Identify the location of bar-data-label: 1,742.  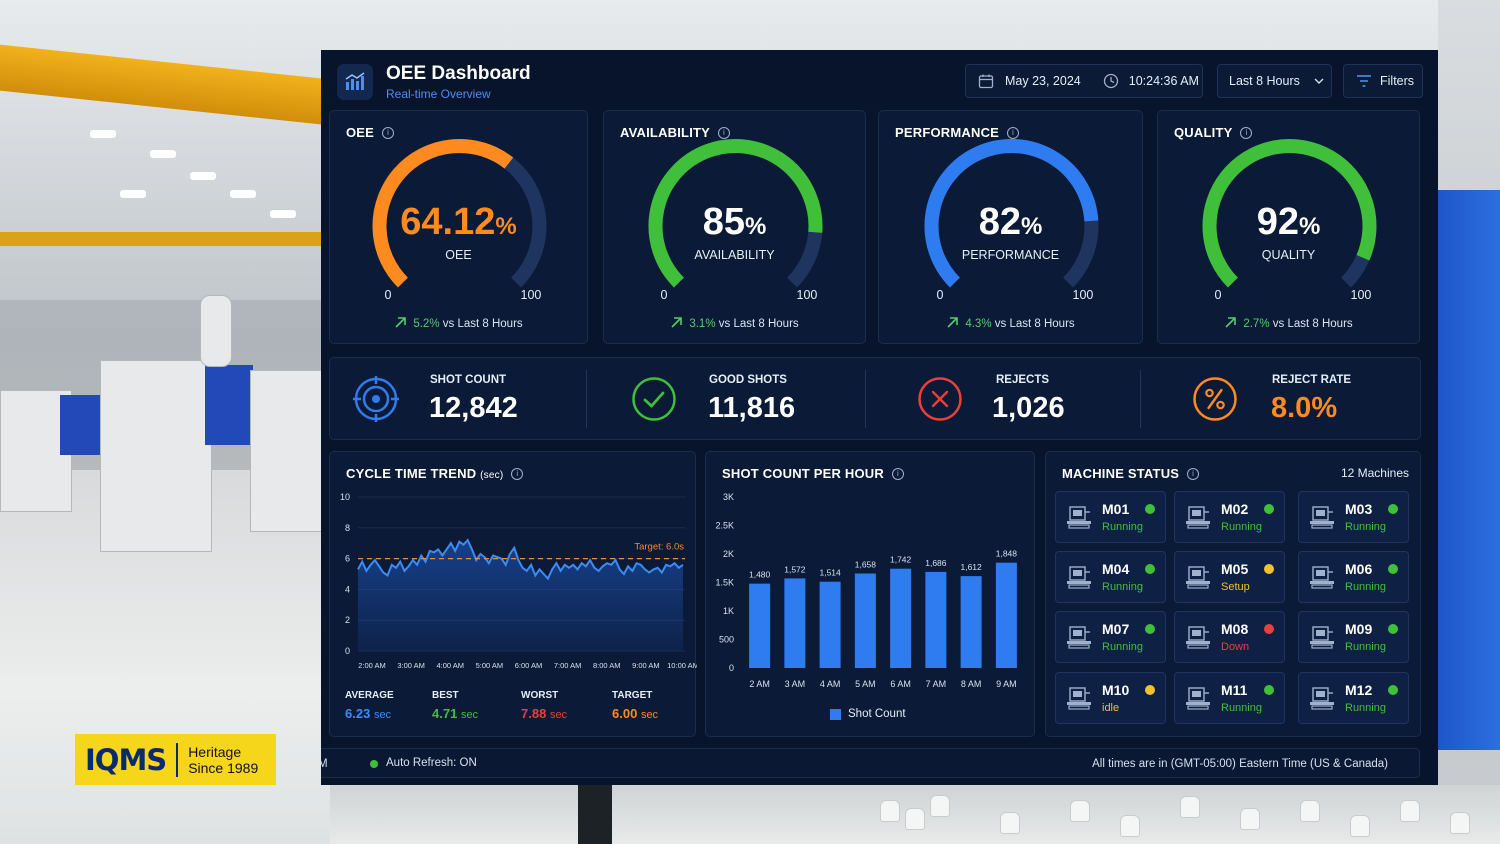
(901, 560).